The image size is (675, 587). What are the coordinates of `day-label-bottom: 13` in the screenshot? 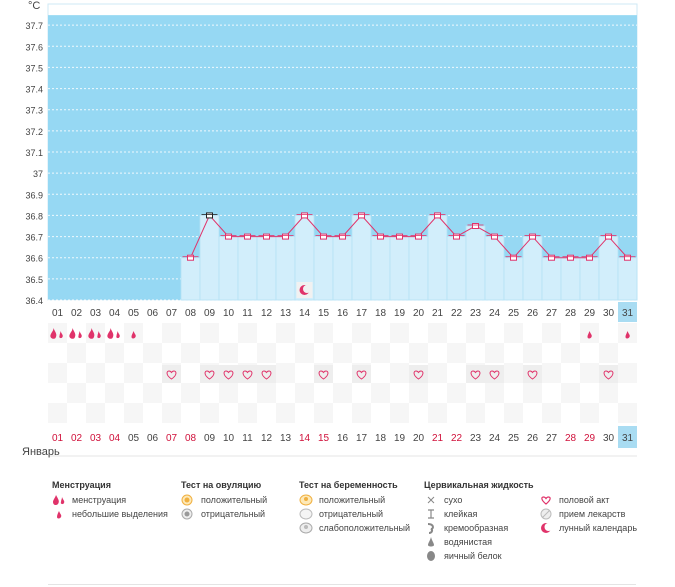 It's located at (286, 438).